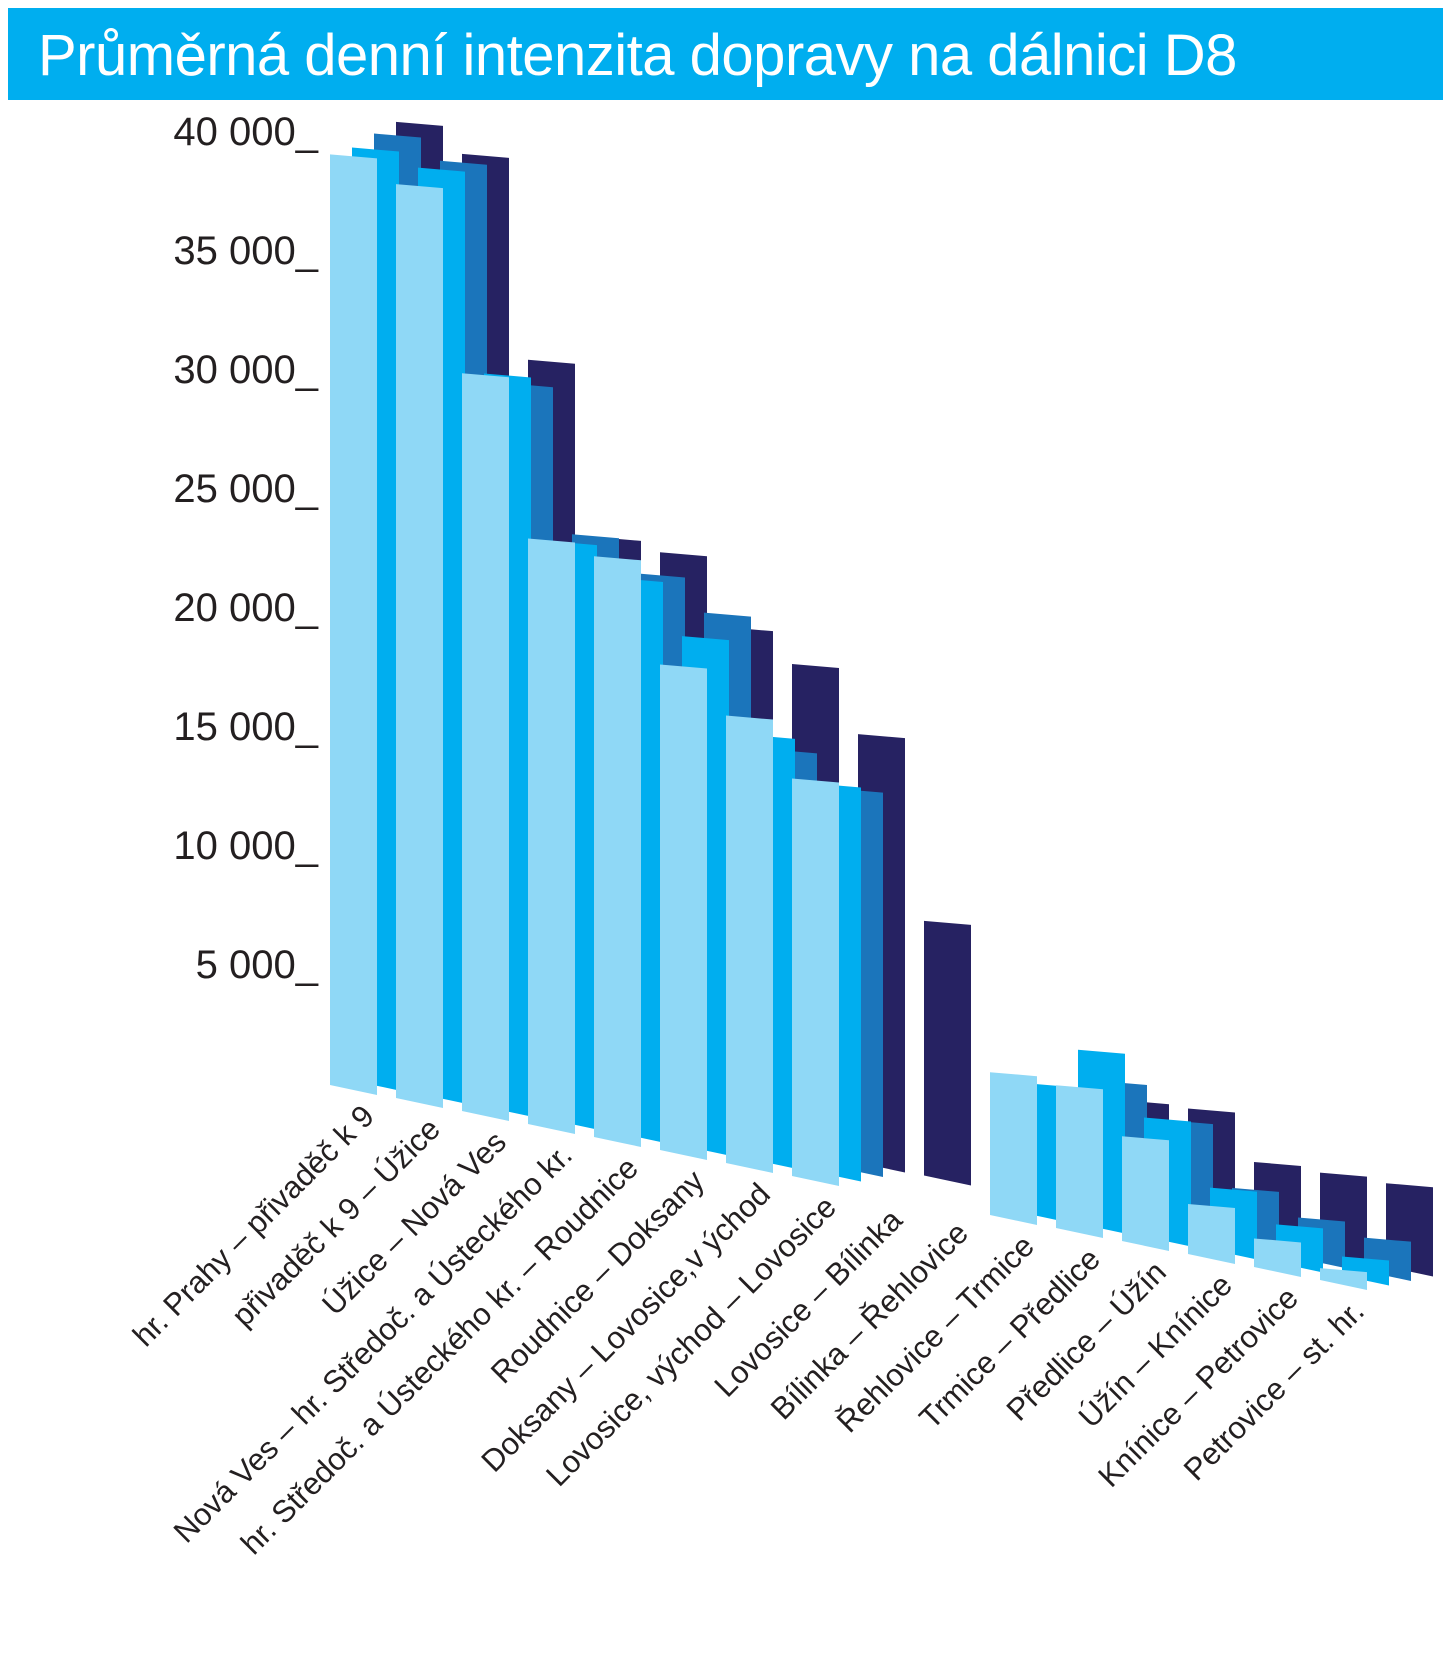 This screenshot has height=1670, width=1451. What do you see at coordinates (245, 251) in the screenshot?
I see `y-tick-label: 35 000_` at bounding box center [245, 251].